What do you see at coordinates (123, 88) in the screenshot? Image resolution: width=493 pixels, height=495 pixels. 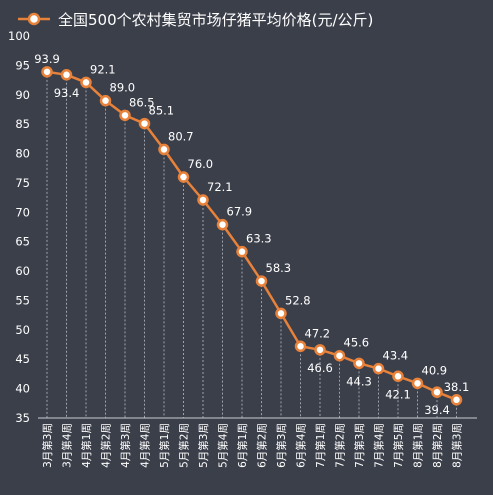 I see `data-label: 89.0` at bounding box center [123, 88].